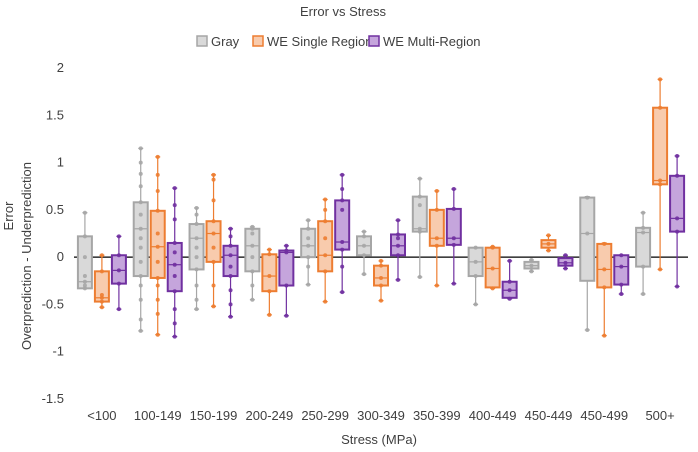 The width and height of the screenshot is (698, 452). Describe the element at coordinates (325, 415) in the screenshot. I see `x-tick-label: 250-299` at that location.